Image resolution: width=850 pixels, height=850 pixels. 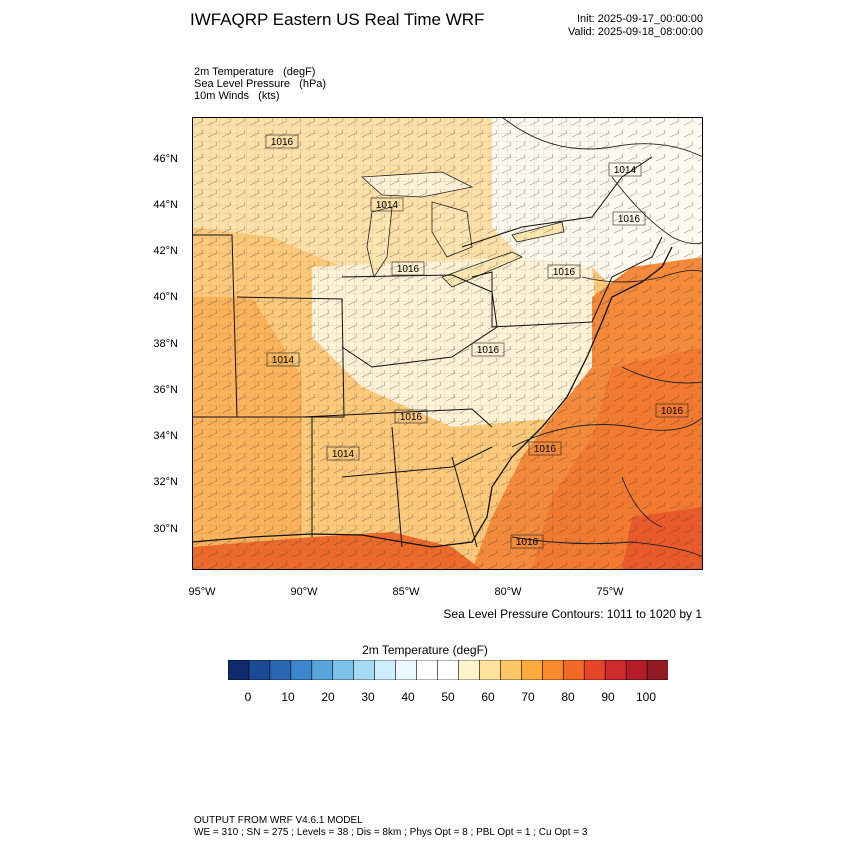 I want to click on colorbar-tick: 40, so click(x=408, y=697).